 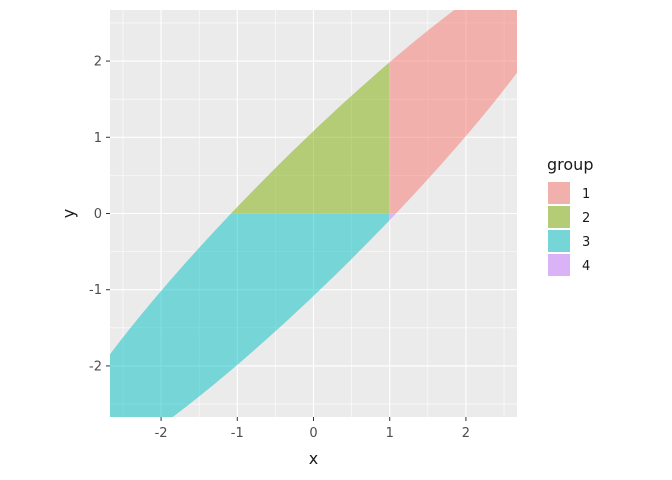 I want to click on y-tick-label: 2, so click(x=98, y=62).